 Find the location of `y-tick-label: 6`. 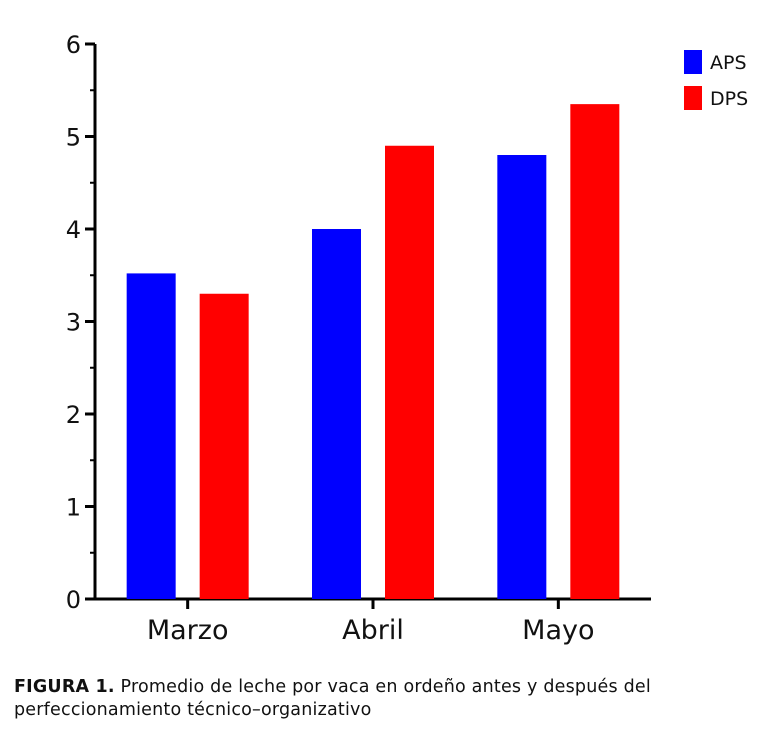

y-tick-label: 6 is located at coordinates (73, 45).